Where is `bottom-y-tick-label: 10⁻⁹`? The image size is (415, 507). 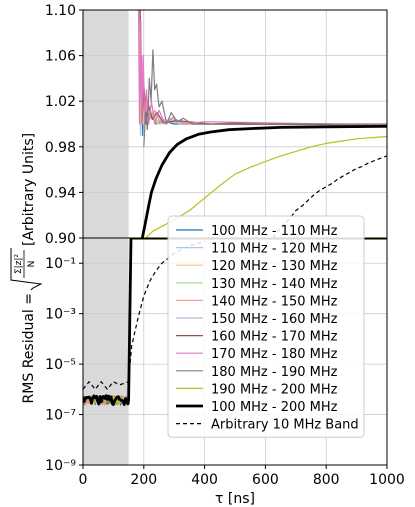 bottom-y-tick-label: 10⁻⁹ is located at coordinates (60, 466).